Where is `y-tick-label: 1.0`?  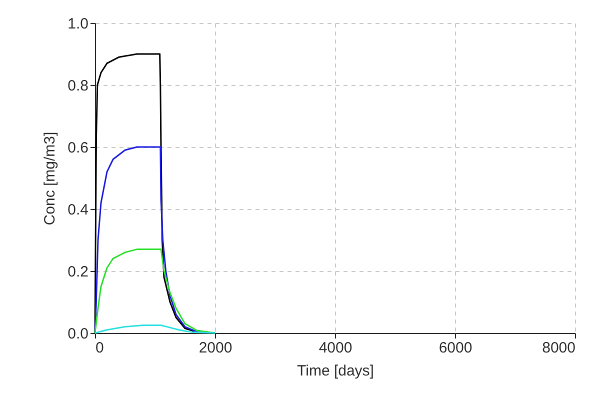 y-tick-label: 1.0 is located at coordinates (78, 24).